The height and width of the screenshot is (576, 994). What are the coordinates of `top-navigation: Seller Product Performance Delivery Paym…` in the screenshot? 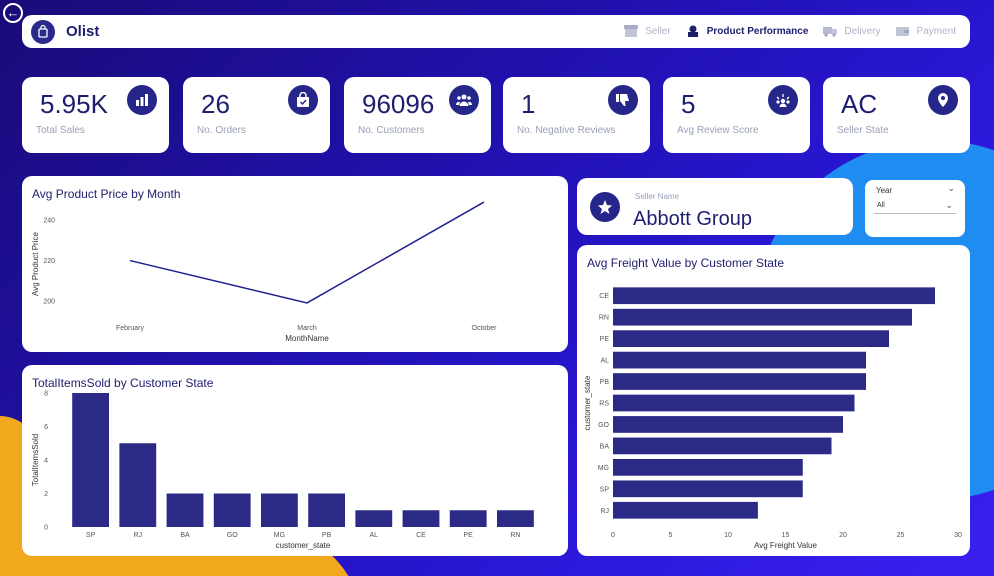 It's located at (789, 31).